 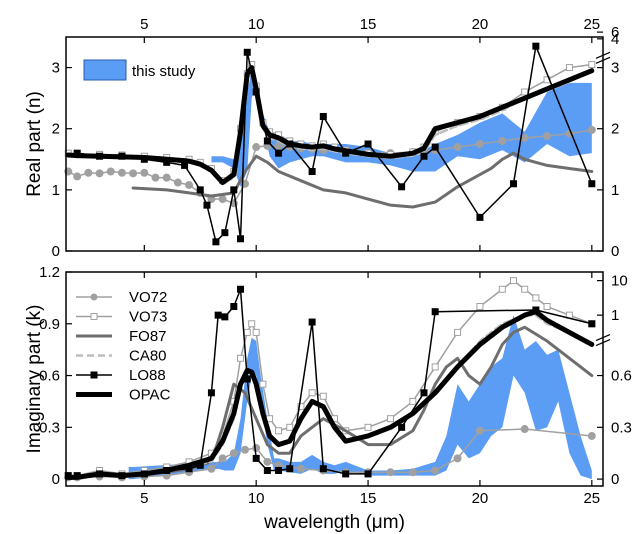 What do you see at coordinates (144, 24) in the screenshot?
I see `top-x-tick-label: 5` at bounding box center [144, 24].